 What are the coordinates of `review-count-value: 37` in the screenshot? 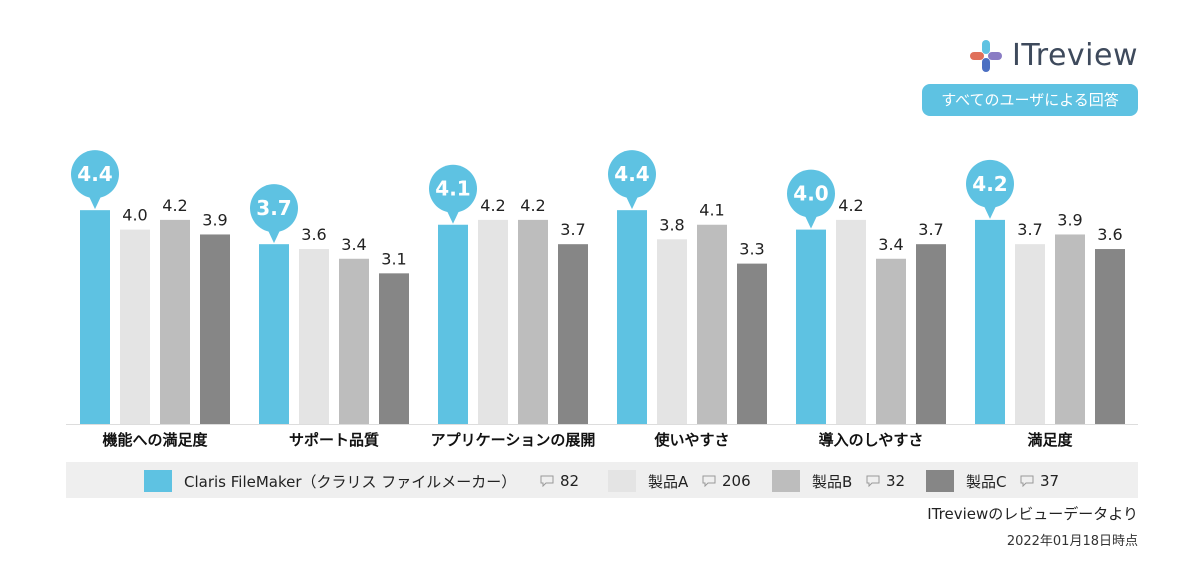 It's located at (1050, 481).